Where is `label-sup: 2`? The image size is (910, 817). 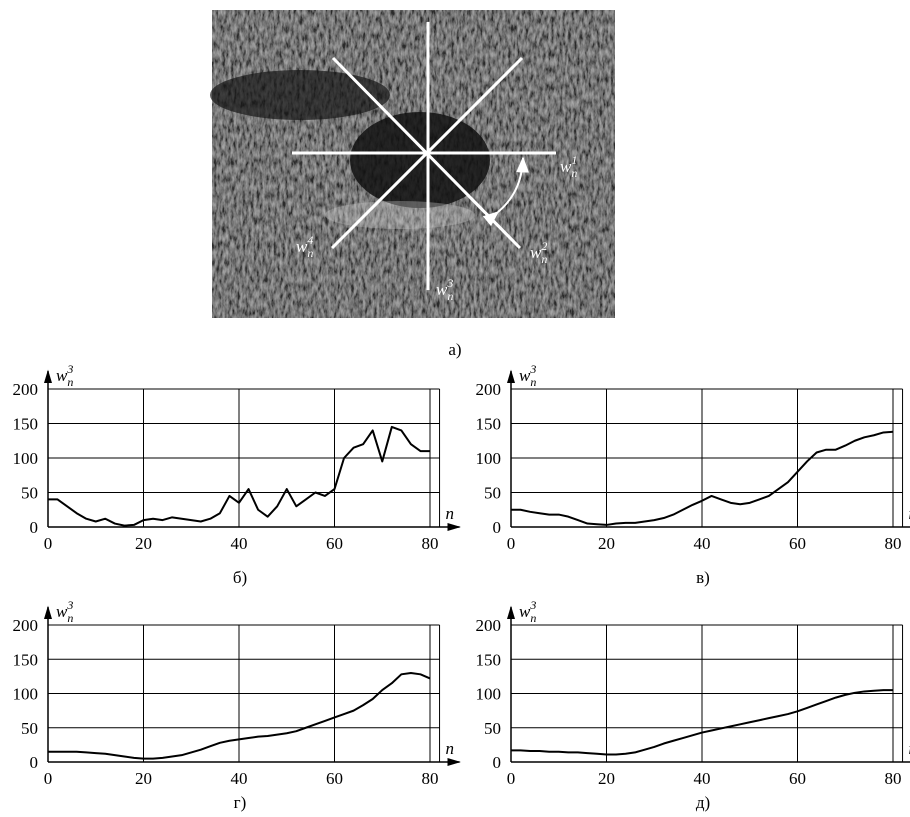
label-sup: 2 is located at coordinates (544, 246).